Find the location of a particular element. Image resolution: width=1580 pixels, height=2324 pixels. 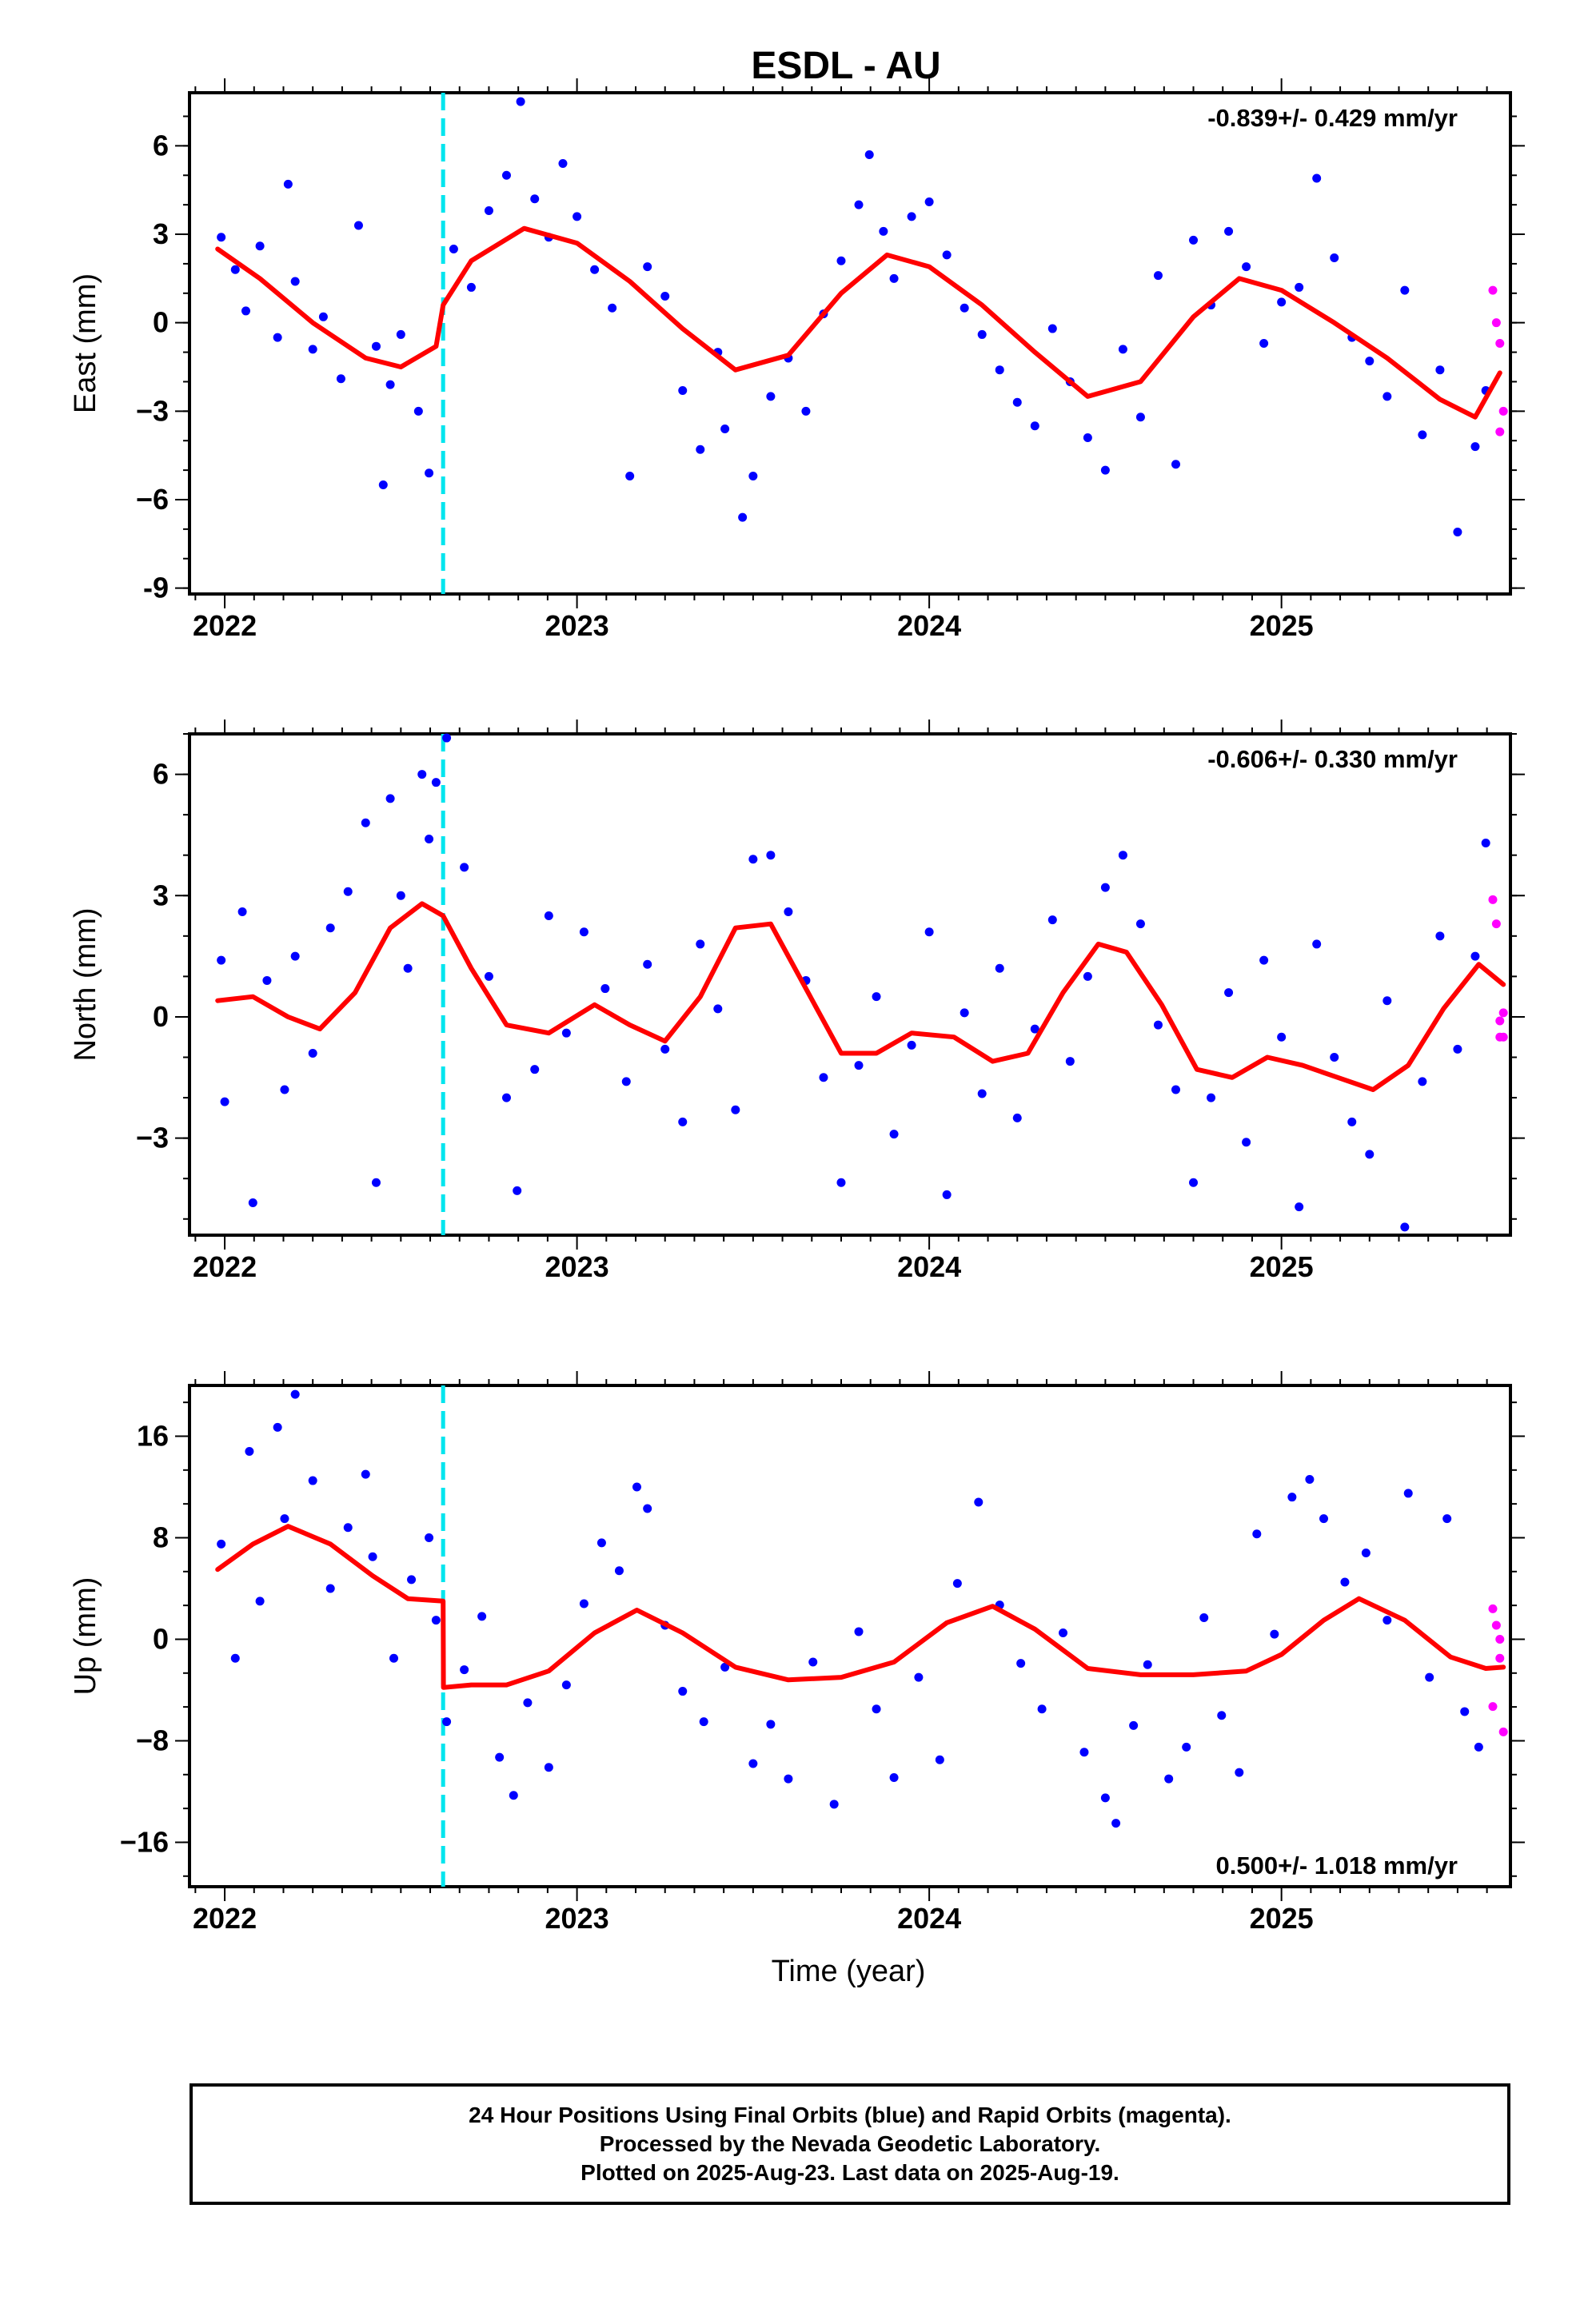

x-tick-label: 2023 is located at coordinates (577, 1918).